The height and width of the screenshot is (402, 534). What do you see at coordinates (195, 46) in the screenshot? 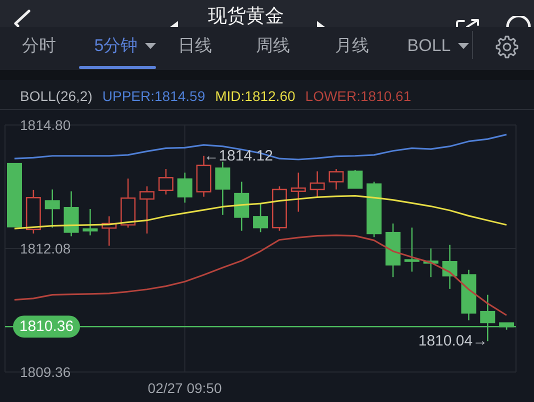
I see `text: 日线` at bounding box center [195, 46].